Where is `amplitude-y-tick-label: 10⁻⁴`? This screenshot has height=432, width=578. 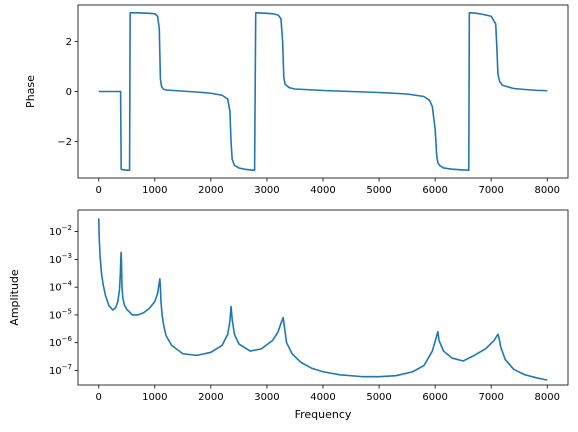
amplitude-y-tick-label: 10⁻⁴ is located at coordinates (61, 287).